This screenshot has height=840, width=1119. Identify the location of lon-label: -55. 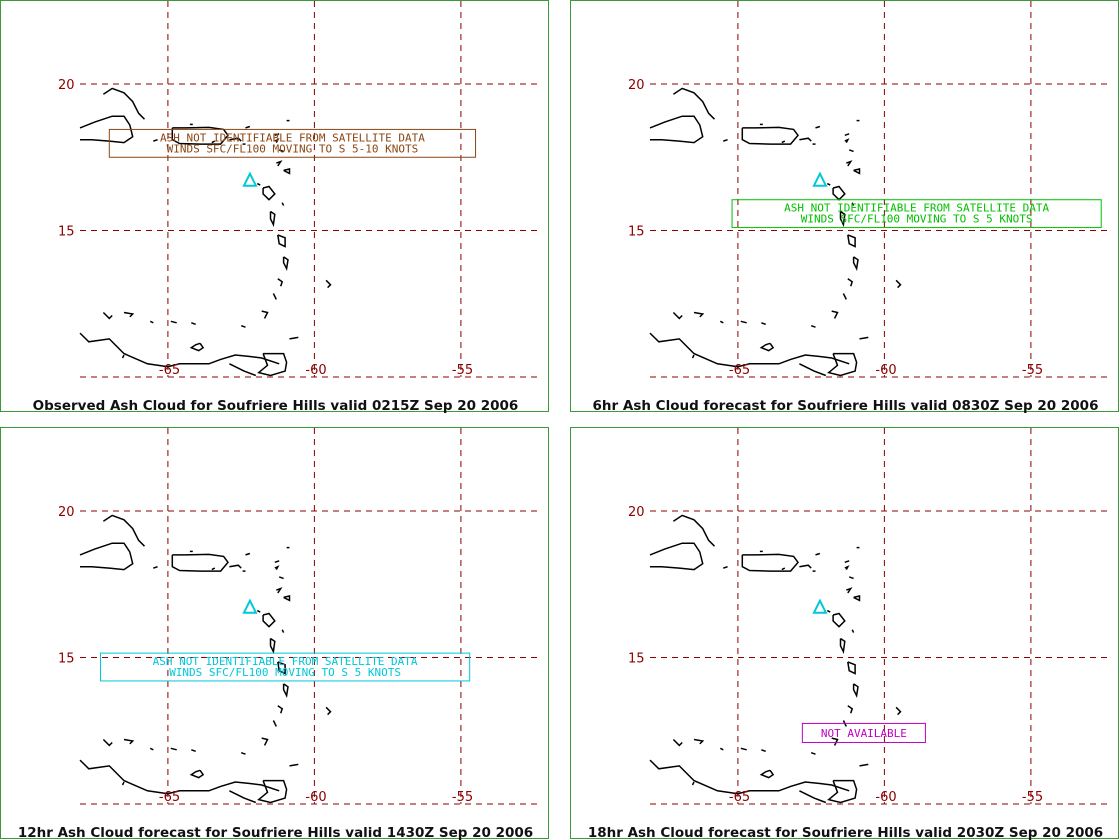
(1032, 797).